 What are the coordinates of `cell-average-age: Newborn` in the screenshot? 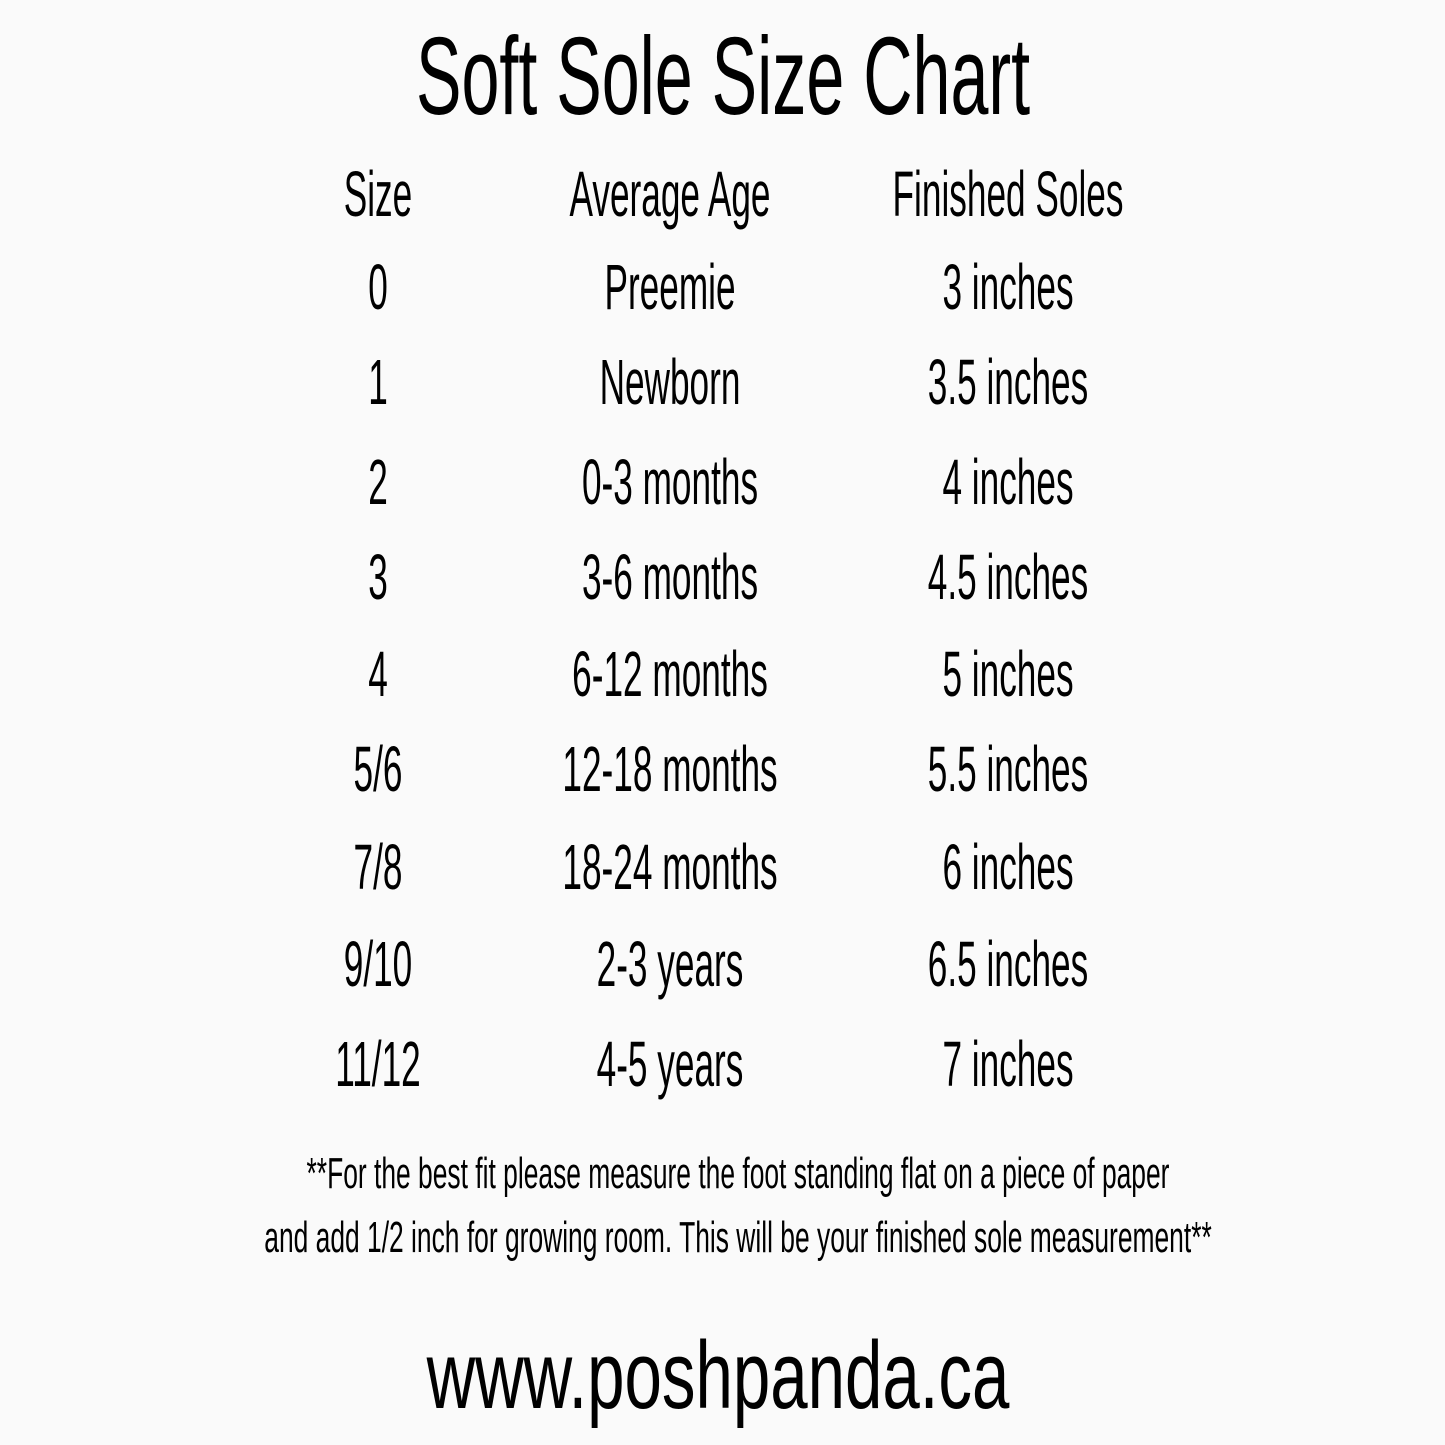 It's located at (670, 382).